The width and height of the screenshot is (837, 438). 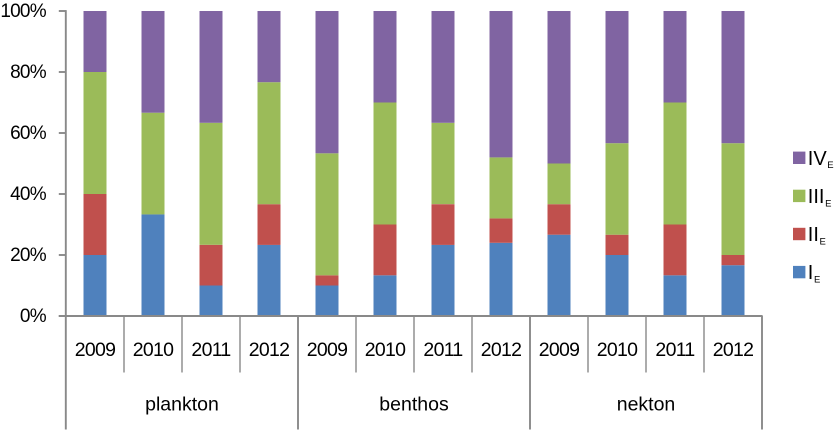 What do you see at coordinates (28, 72) in the screenshot?
I see `svg-text: 80%` at bounding box center [28, 72].